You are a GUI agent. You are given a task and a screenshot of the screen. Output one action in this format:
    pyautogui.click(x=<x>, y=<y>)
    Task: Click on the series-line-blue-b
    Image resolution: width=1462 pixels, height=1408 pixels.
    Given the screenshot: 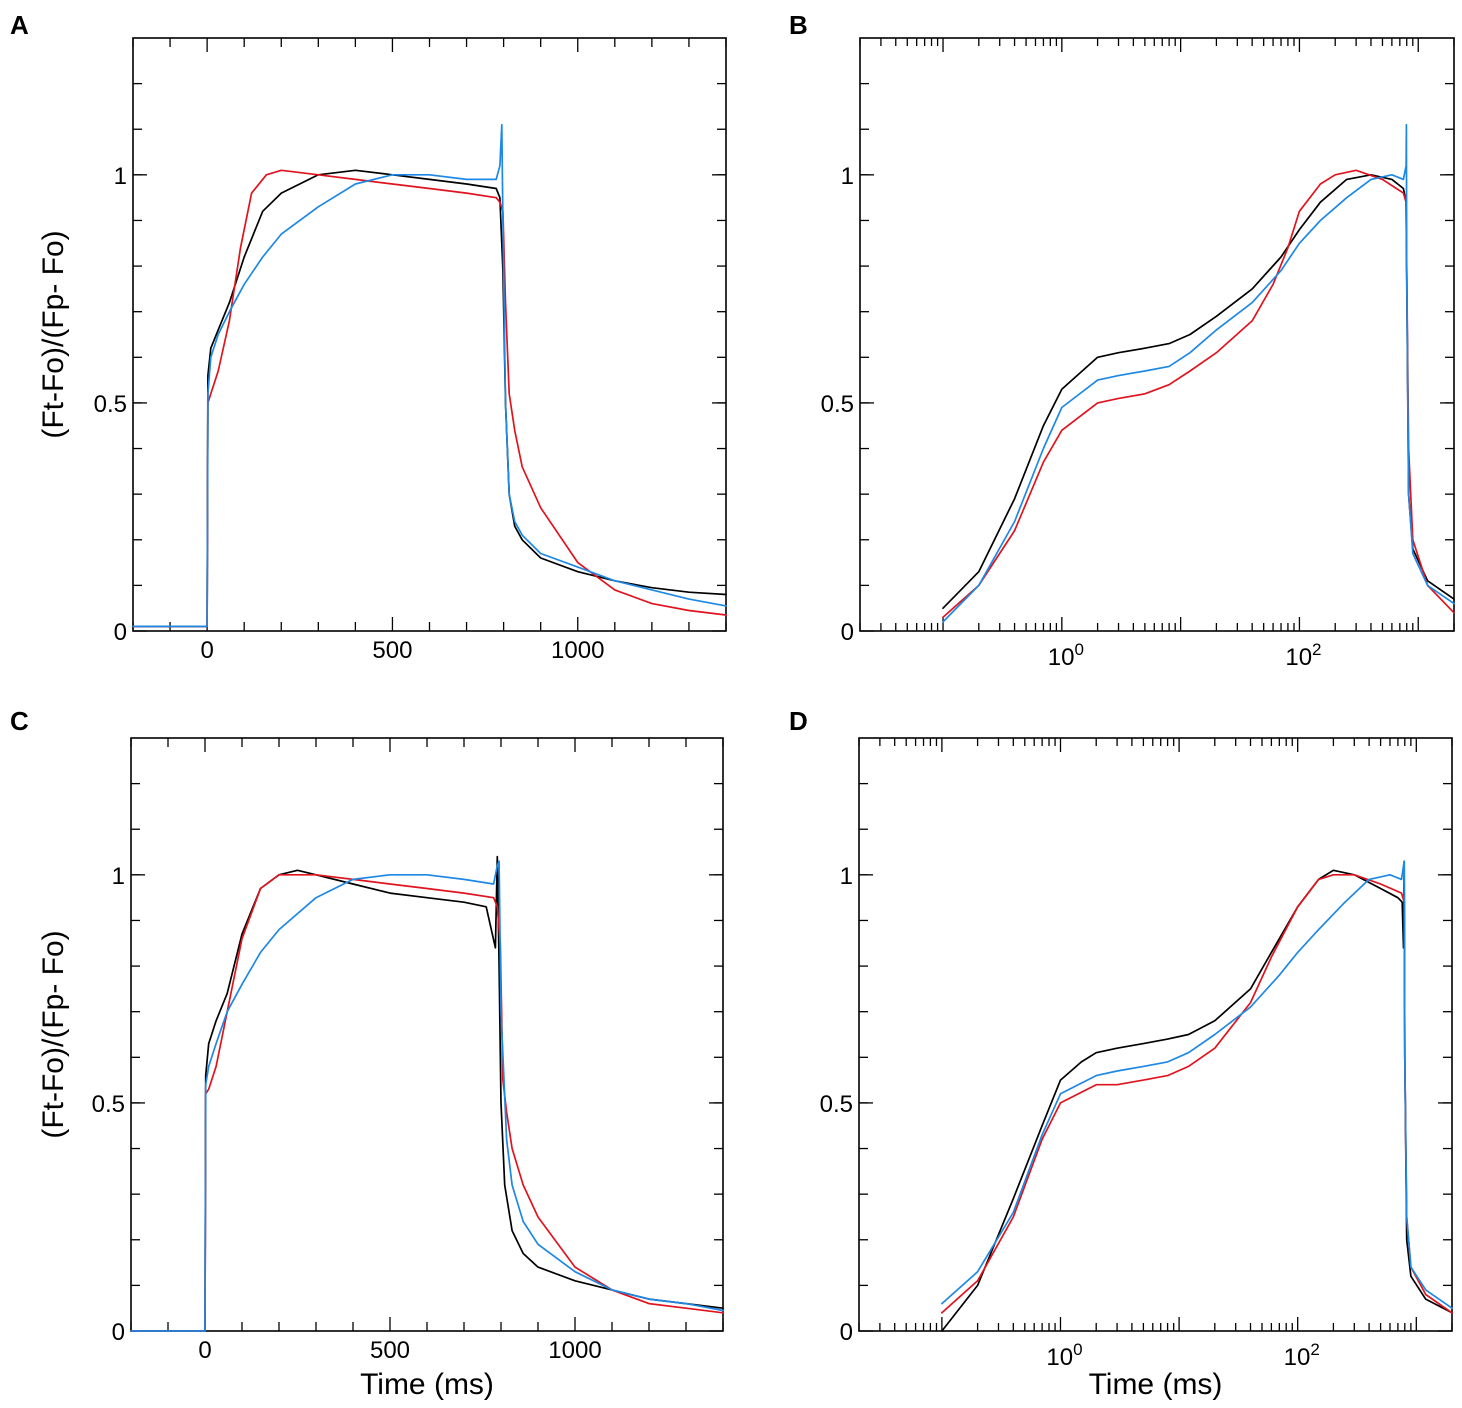 What is the action you would take?
    pyautogui.click(x=1198, y=373)
    